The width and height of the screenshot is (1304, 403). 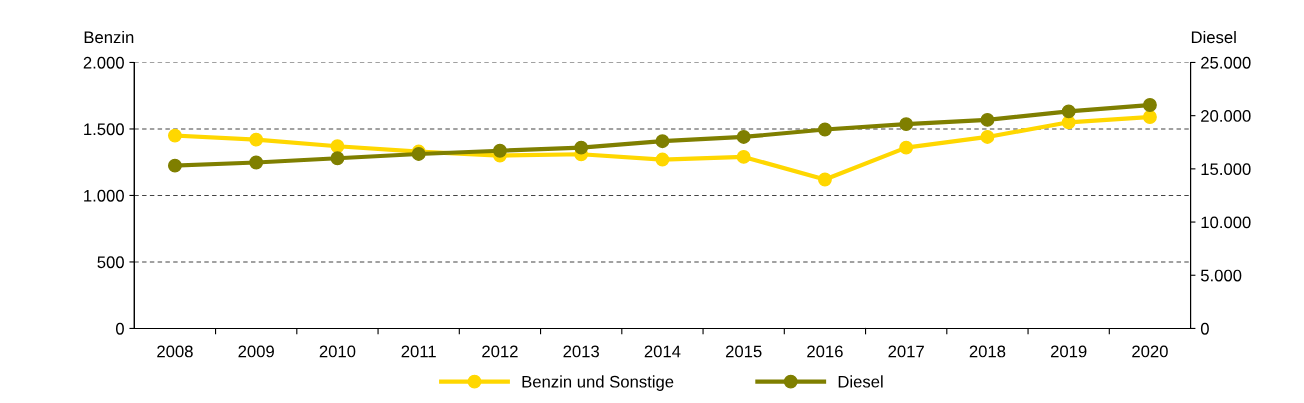 I want to click on x-tick-label: 2020, so click(x=1150, y=351).